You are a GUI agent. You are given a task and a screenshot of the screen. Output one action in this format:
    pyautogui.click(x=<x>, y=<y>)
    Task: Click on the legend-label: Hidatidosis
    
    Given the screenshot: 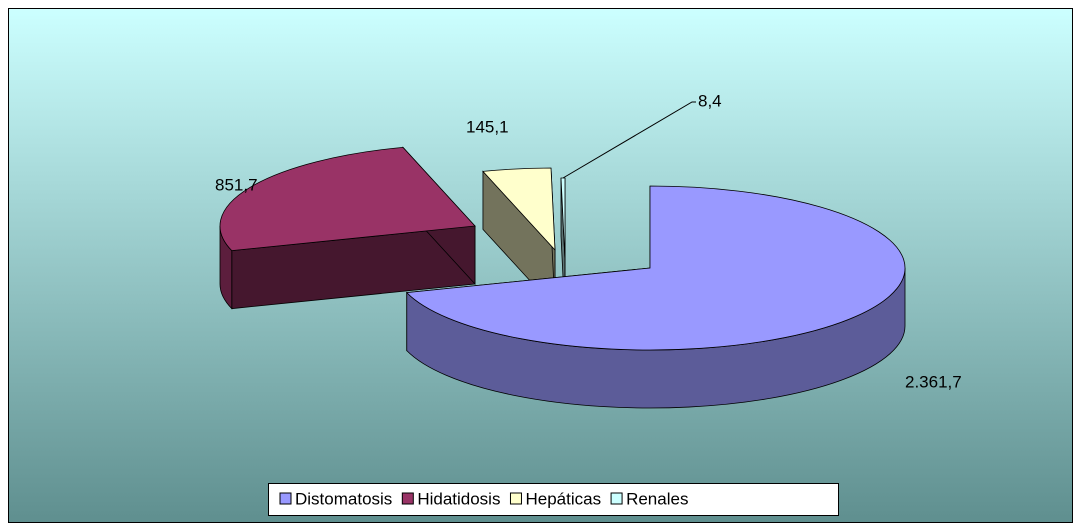 What is the action you would take?
    pyautogui.click(x=458, y=498)
    